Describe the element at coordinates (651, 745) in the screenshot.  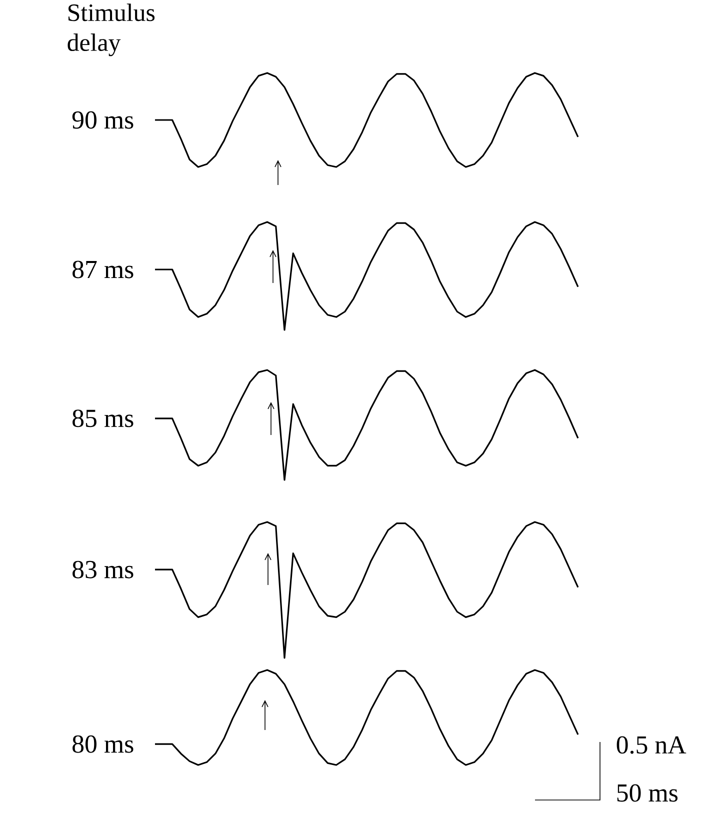
I see `text: 0.5 nA` at that location.